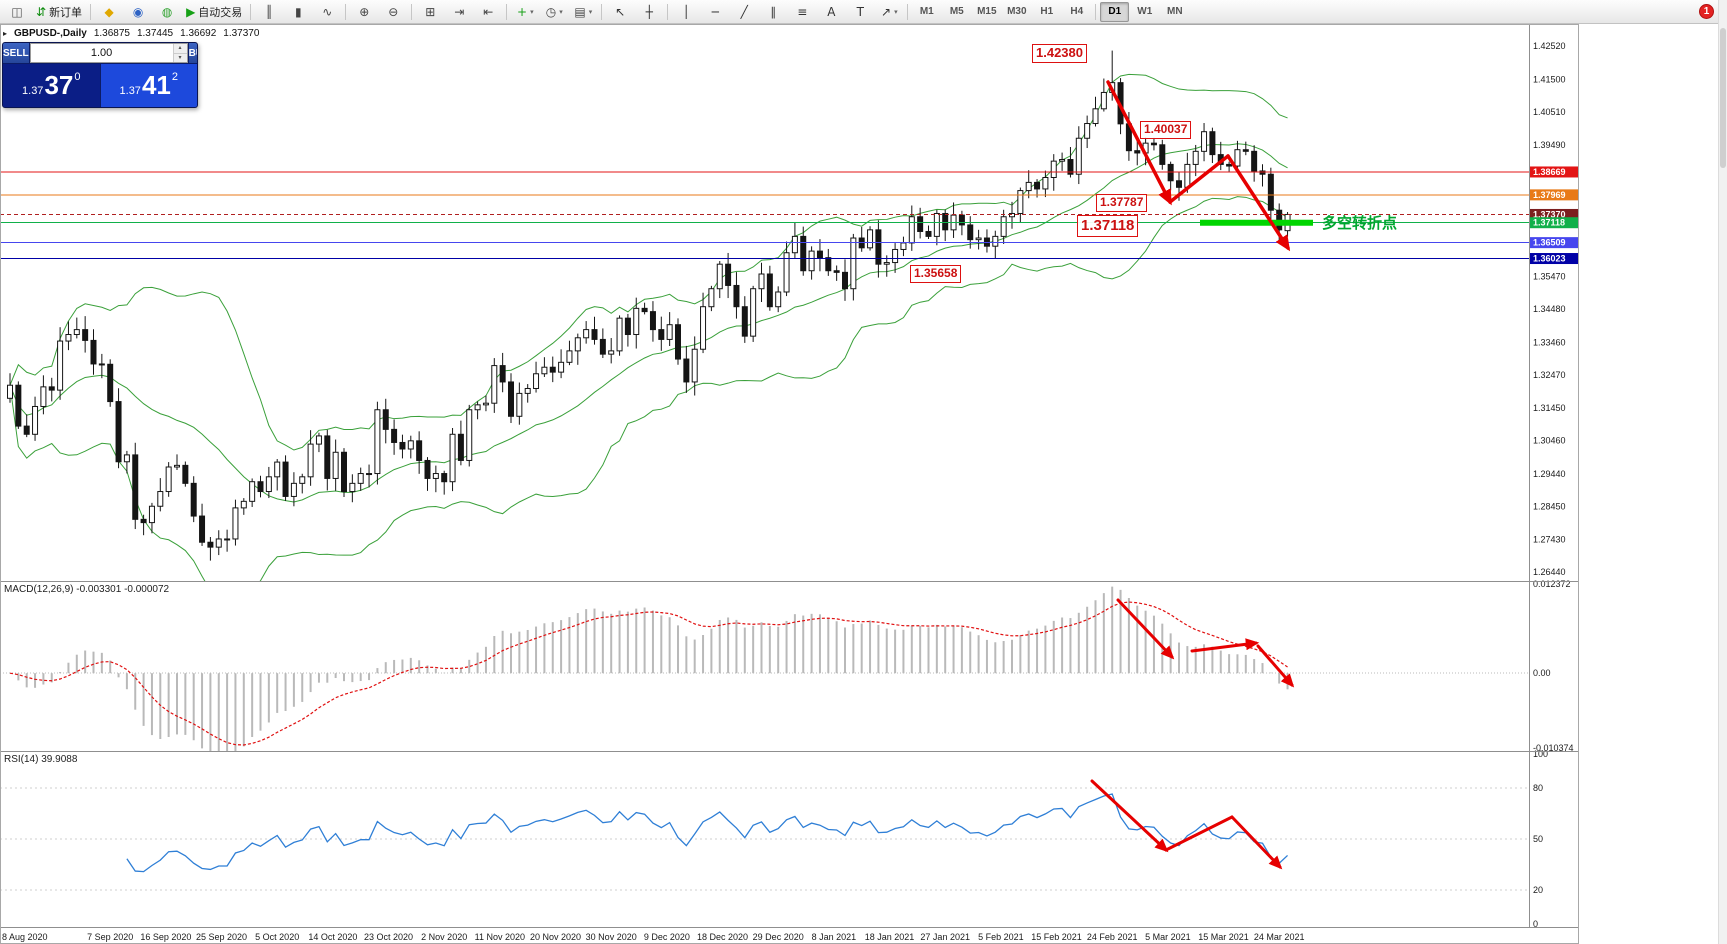  What do you see at coordinates (1549, 79) in the screenshot?
I see `svg-text: 1.41500` at bounding box center [1549, 79].